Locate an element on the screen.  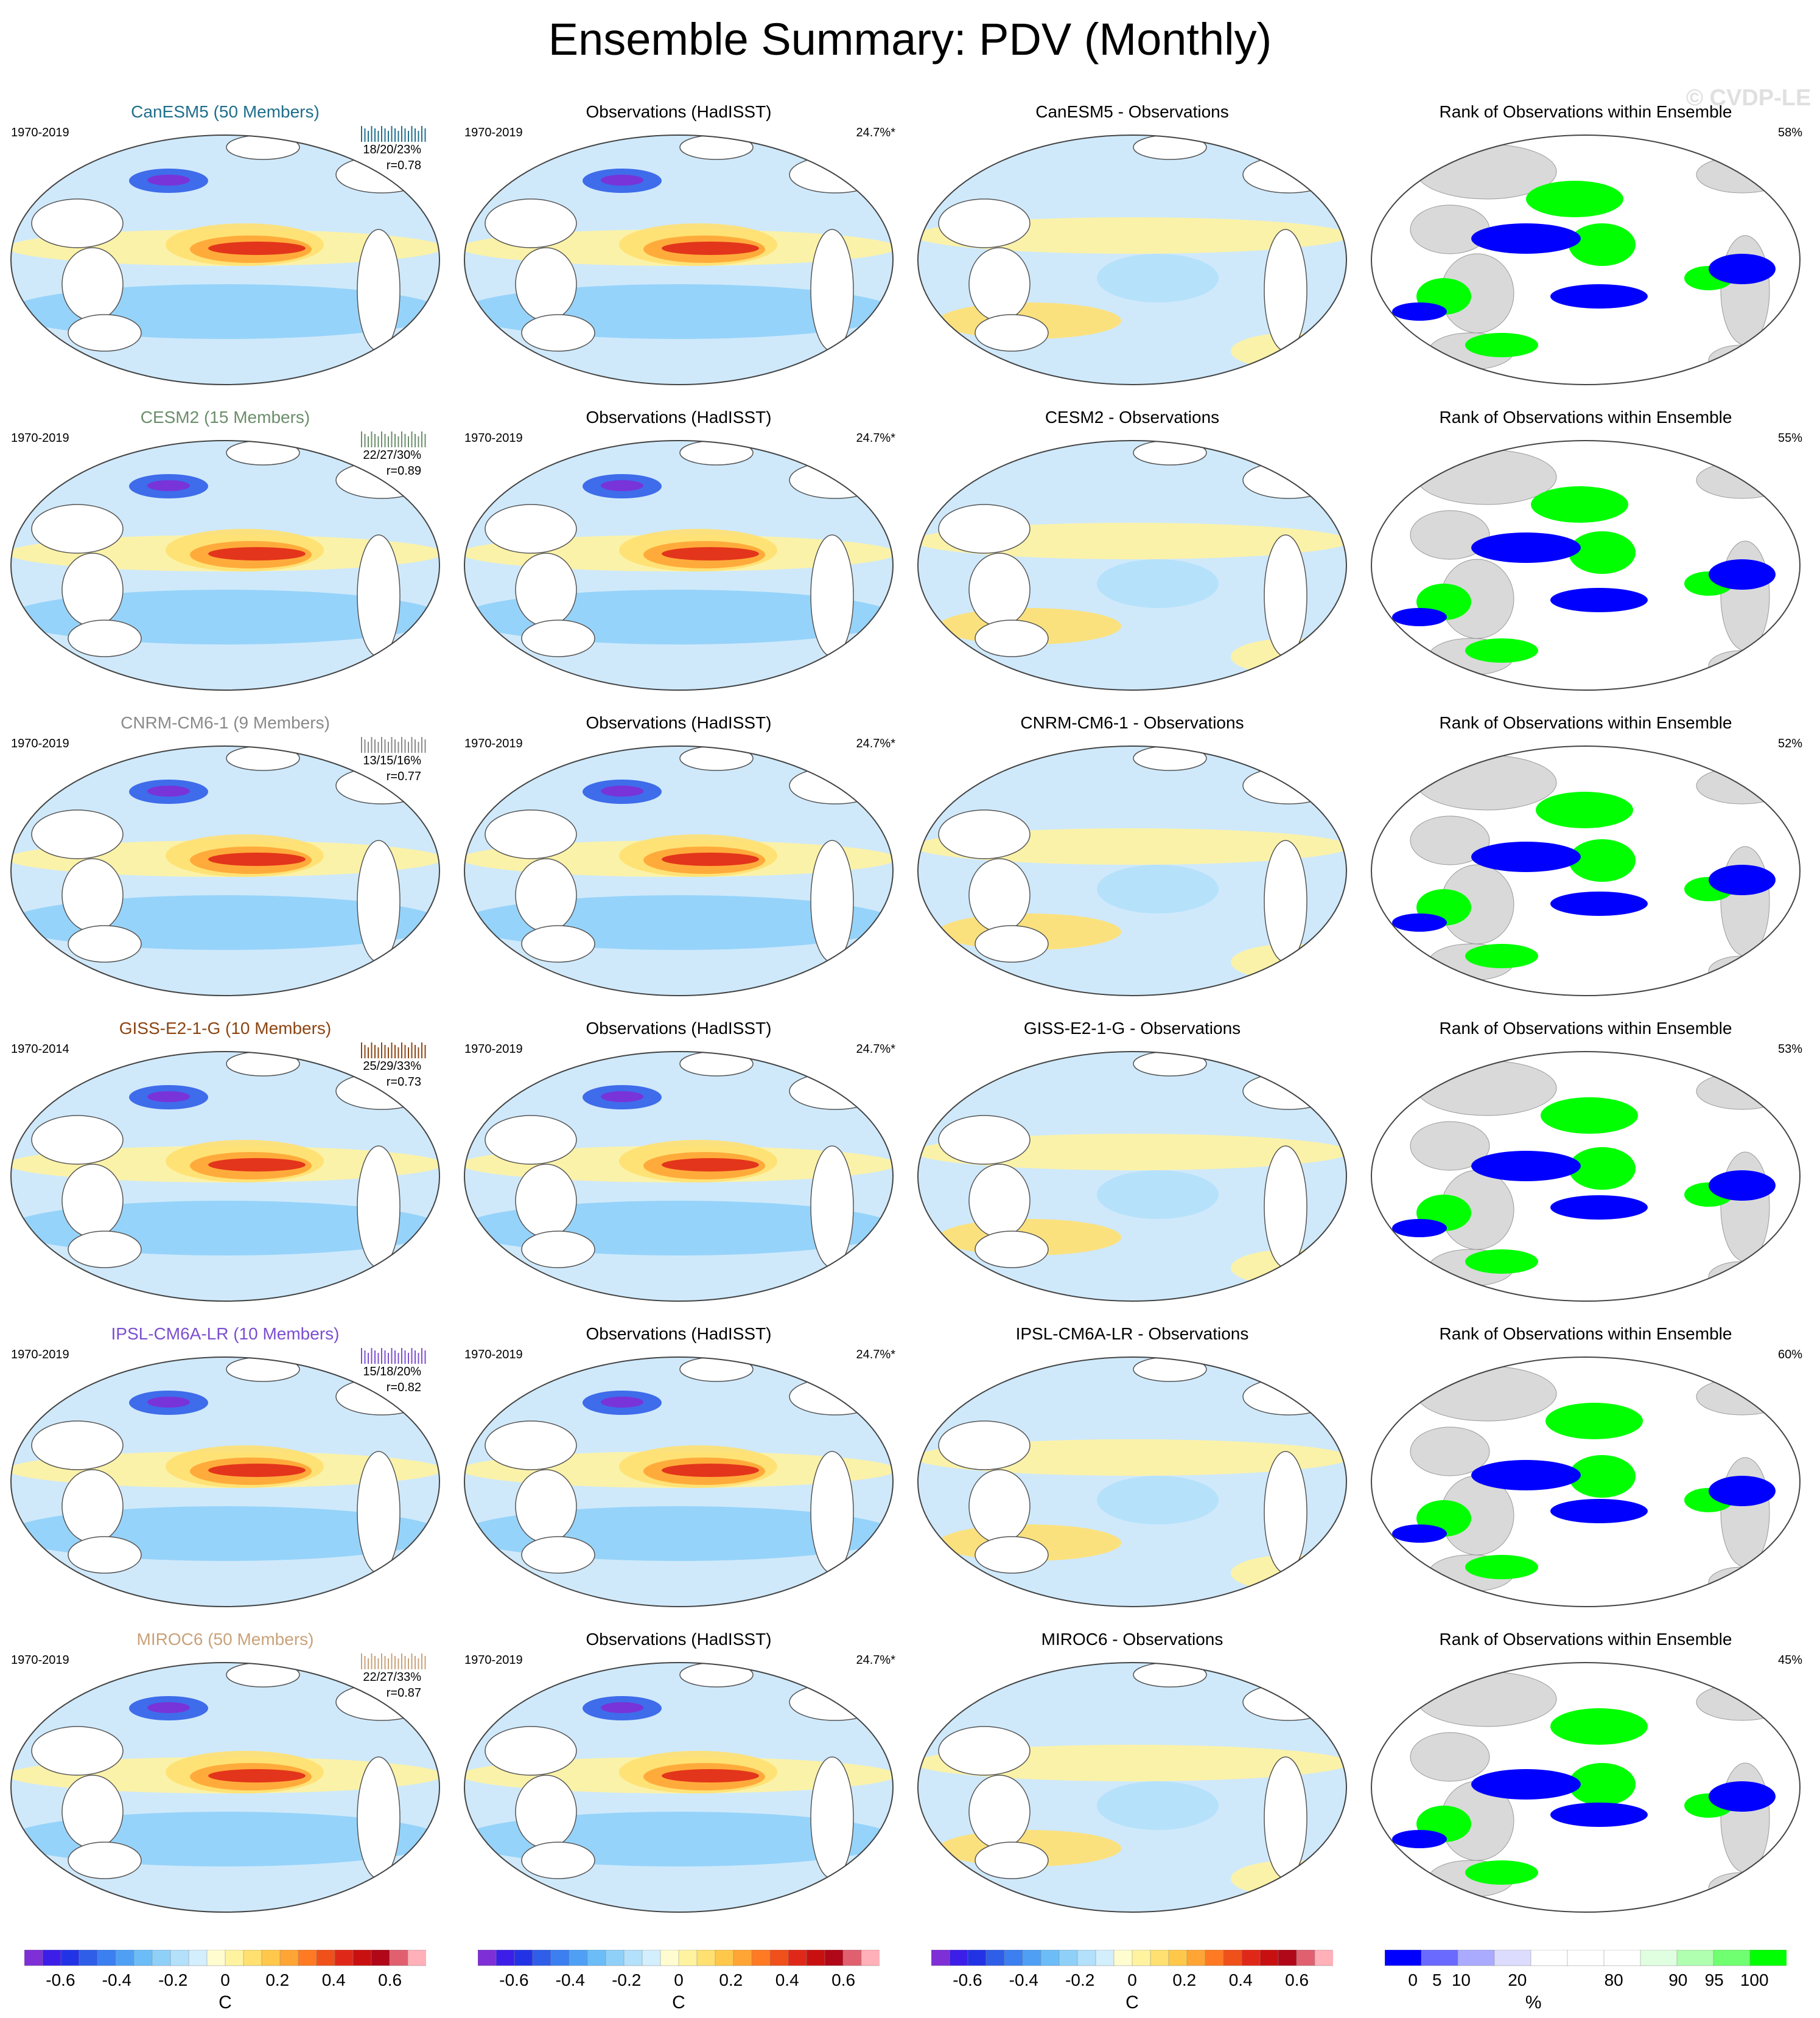
stats-correlation: r=0.78 is located at coordinates (403, 165).